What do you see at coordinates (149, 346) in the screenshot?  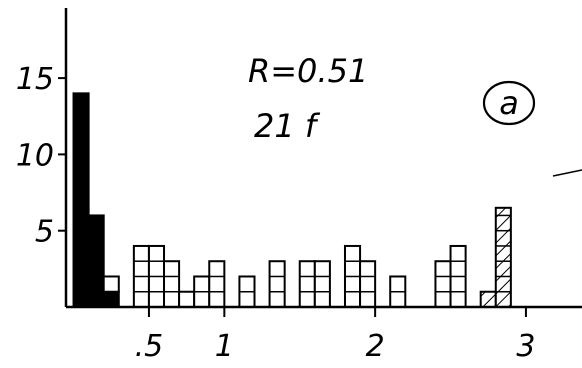 I see `x-tick-label: .5` at bounding box center [149, 346].